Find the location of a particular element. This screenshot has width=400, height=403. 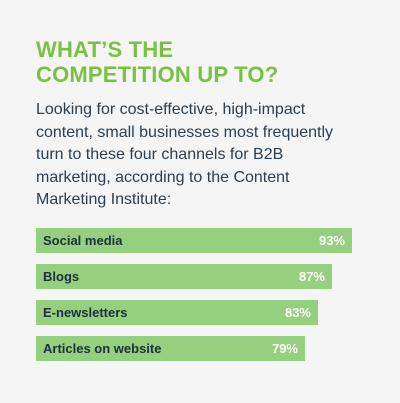

bar: E-newsletters 83% is located at coordinates (177, 312).